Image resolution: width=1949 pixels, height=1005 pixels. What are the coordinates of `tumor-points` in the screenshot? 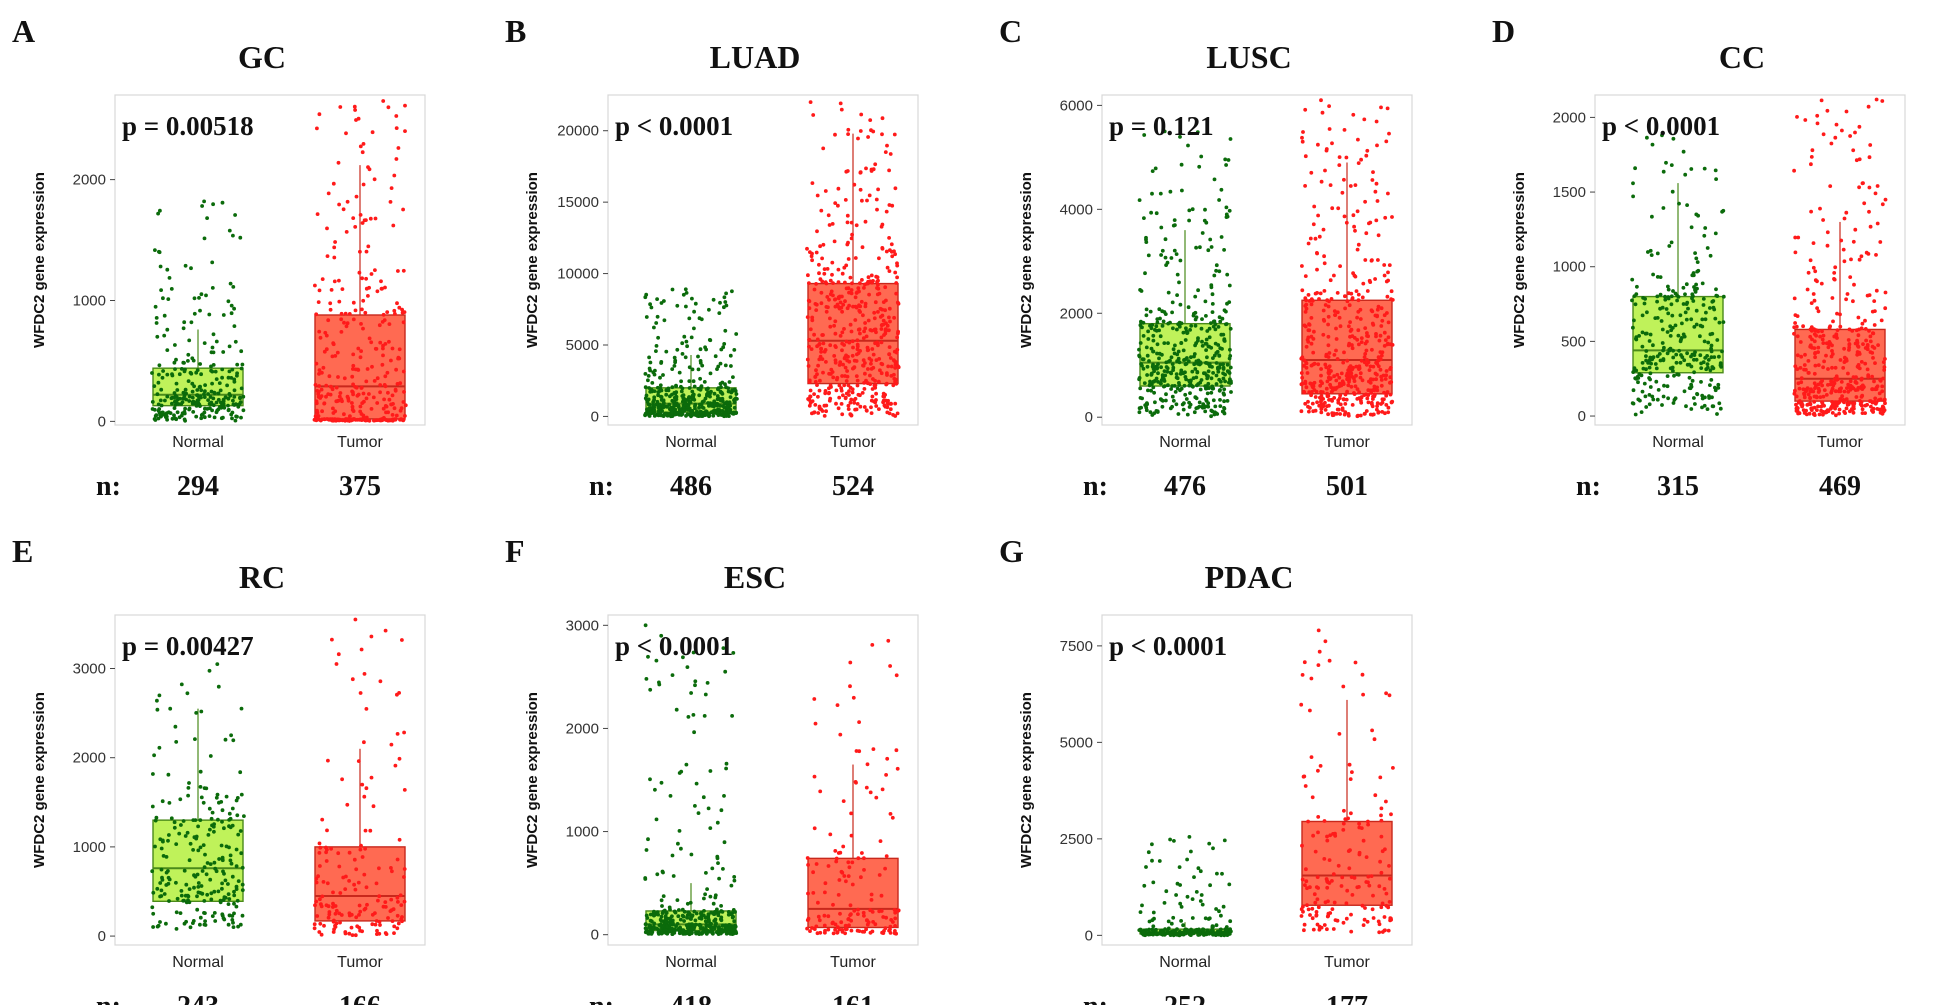 It's located at (1347, 781).